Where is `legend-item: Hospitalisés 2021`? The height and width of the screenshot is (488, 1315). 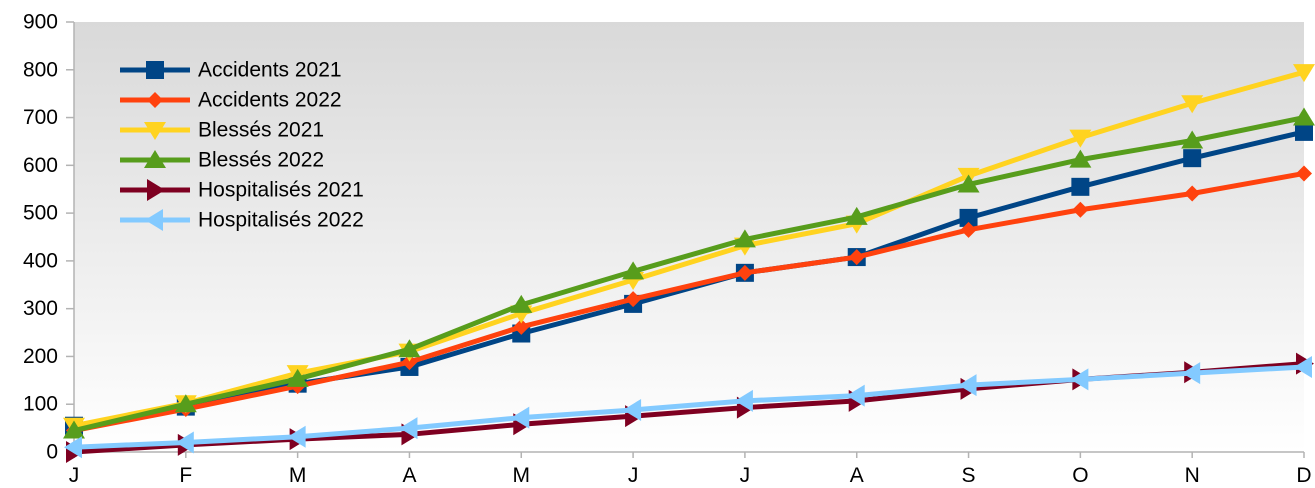 legend-item: Hospitalisés 2021 is located at coordinates (242, 190).